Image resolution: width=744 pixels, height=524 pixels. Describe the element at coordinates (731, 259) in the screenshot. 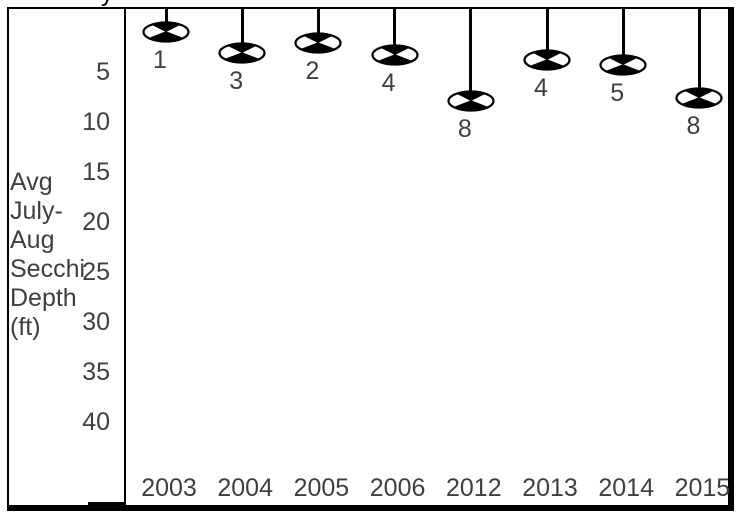

I see `chart-border-right` at that location.